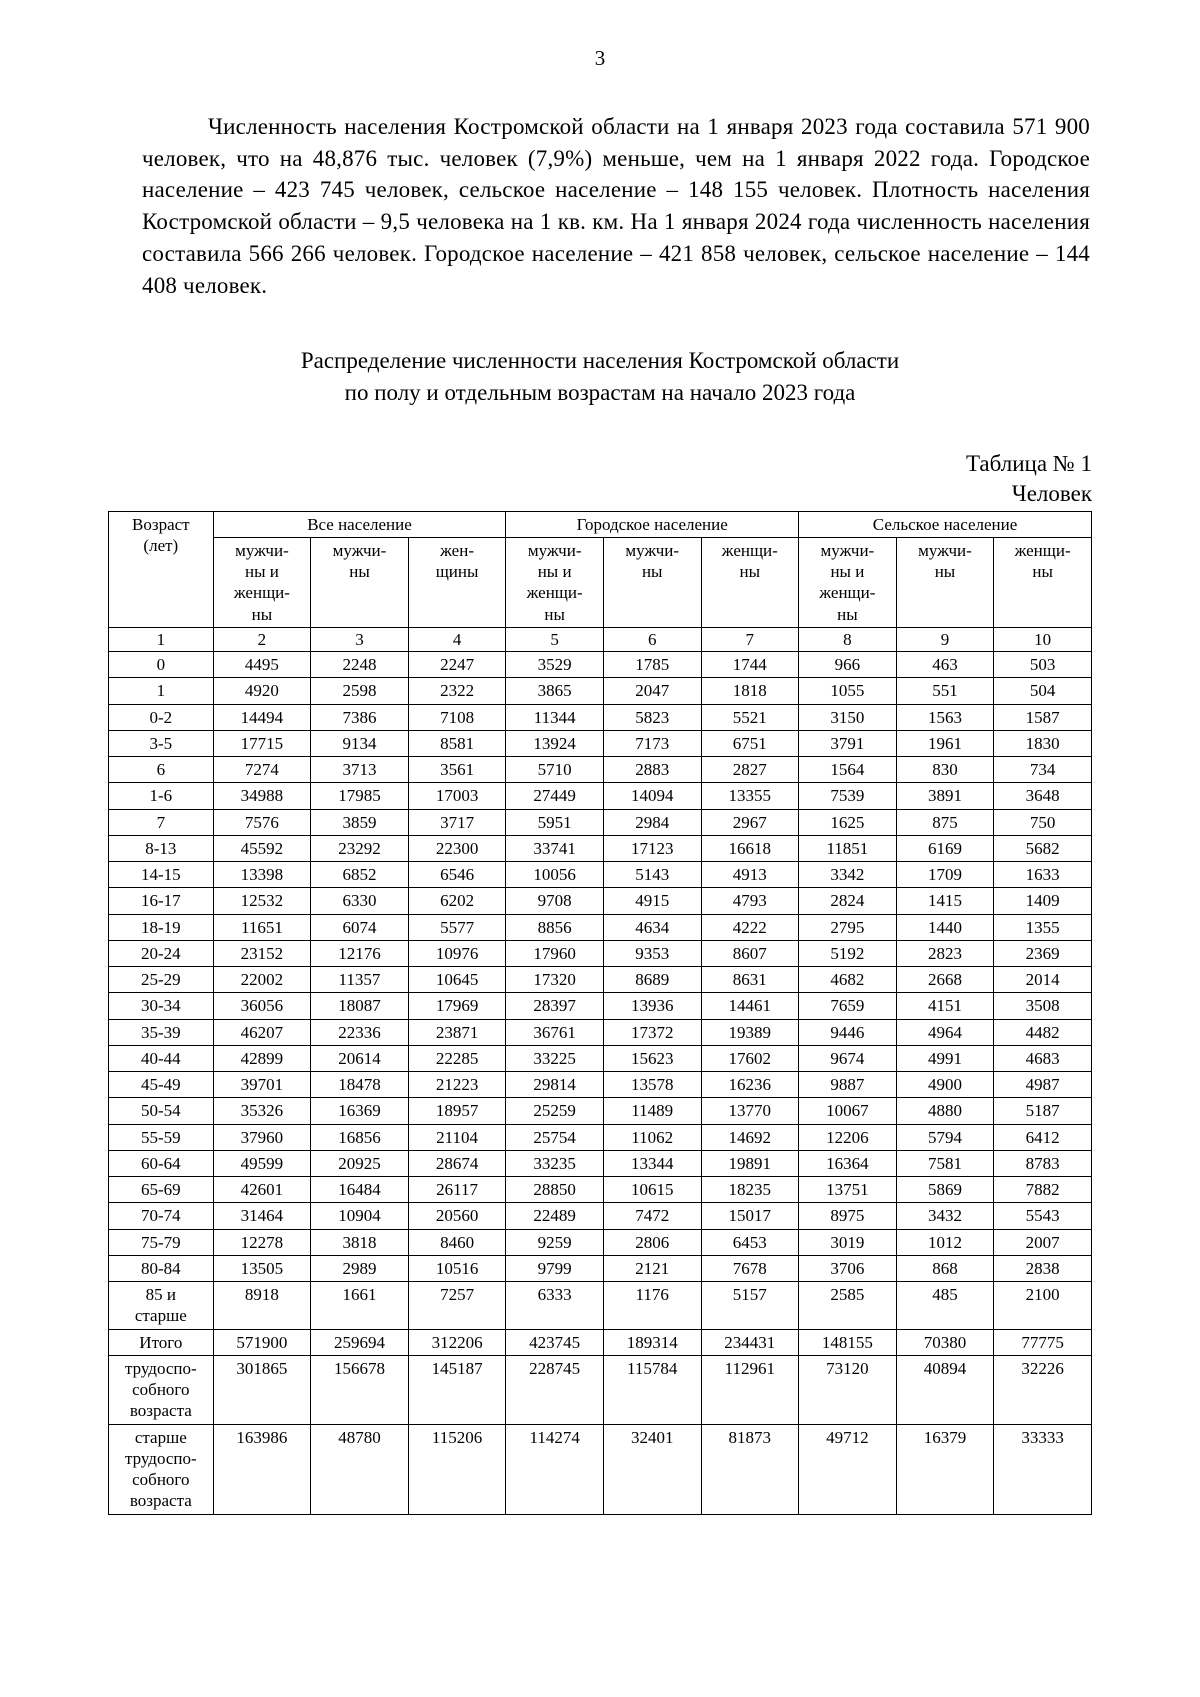 This screenshot has width=1200, height=1697. Describe the element at coordinates (1042, 1268) in the screenshot. I see `value-cell: 2838` at that location.